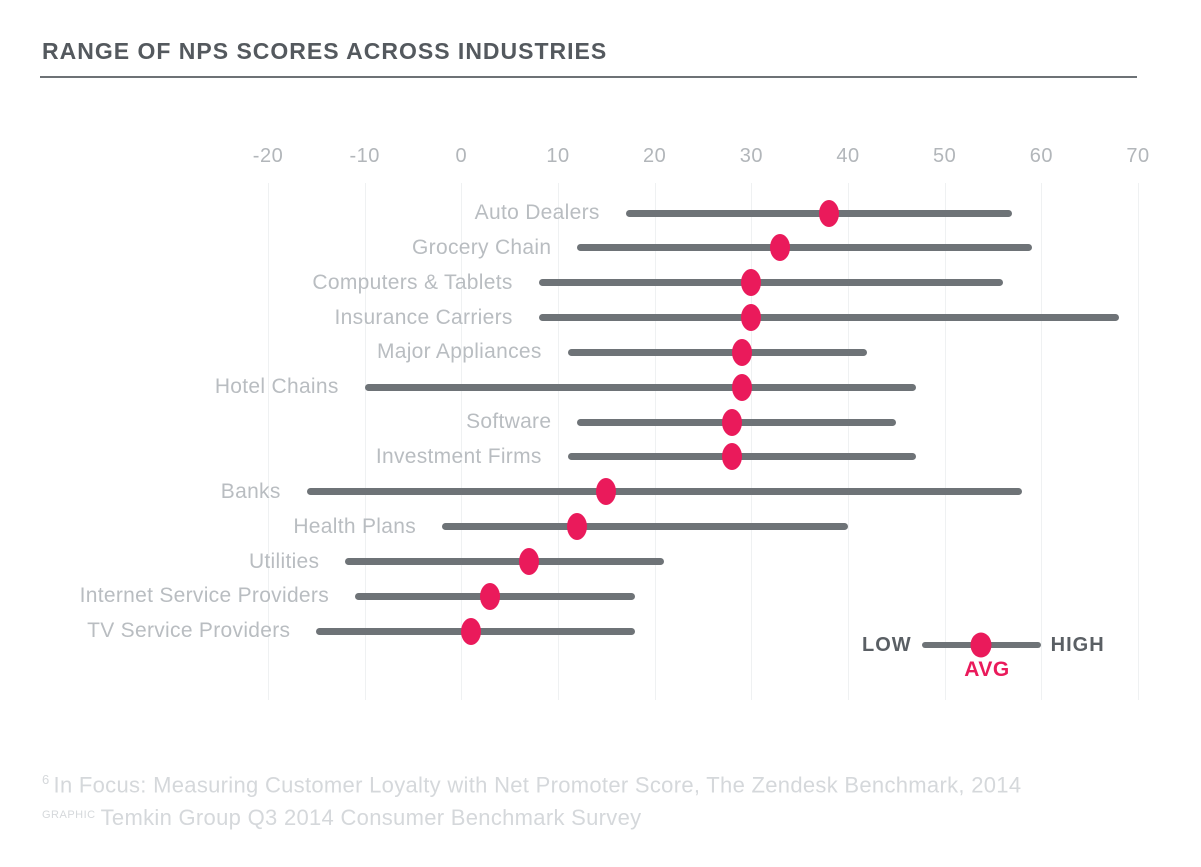 The height and width of the screenshot is (867, 1201). What do you see at coordinates (276, 387) in the screenshot?
I see `industry-label: Hotel Chains` at bounding box center [276, 387].